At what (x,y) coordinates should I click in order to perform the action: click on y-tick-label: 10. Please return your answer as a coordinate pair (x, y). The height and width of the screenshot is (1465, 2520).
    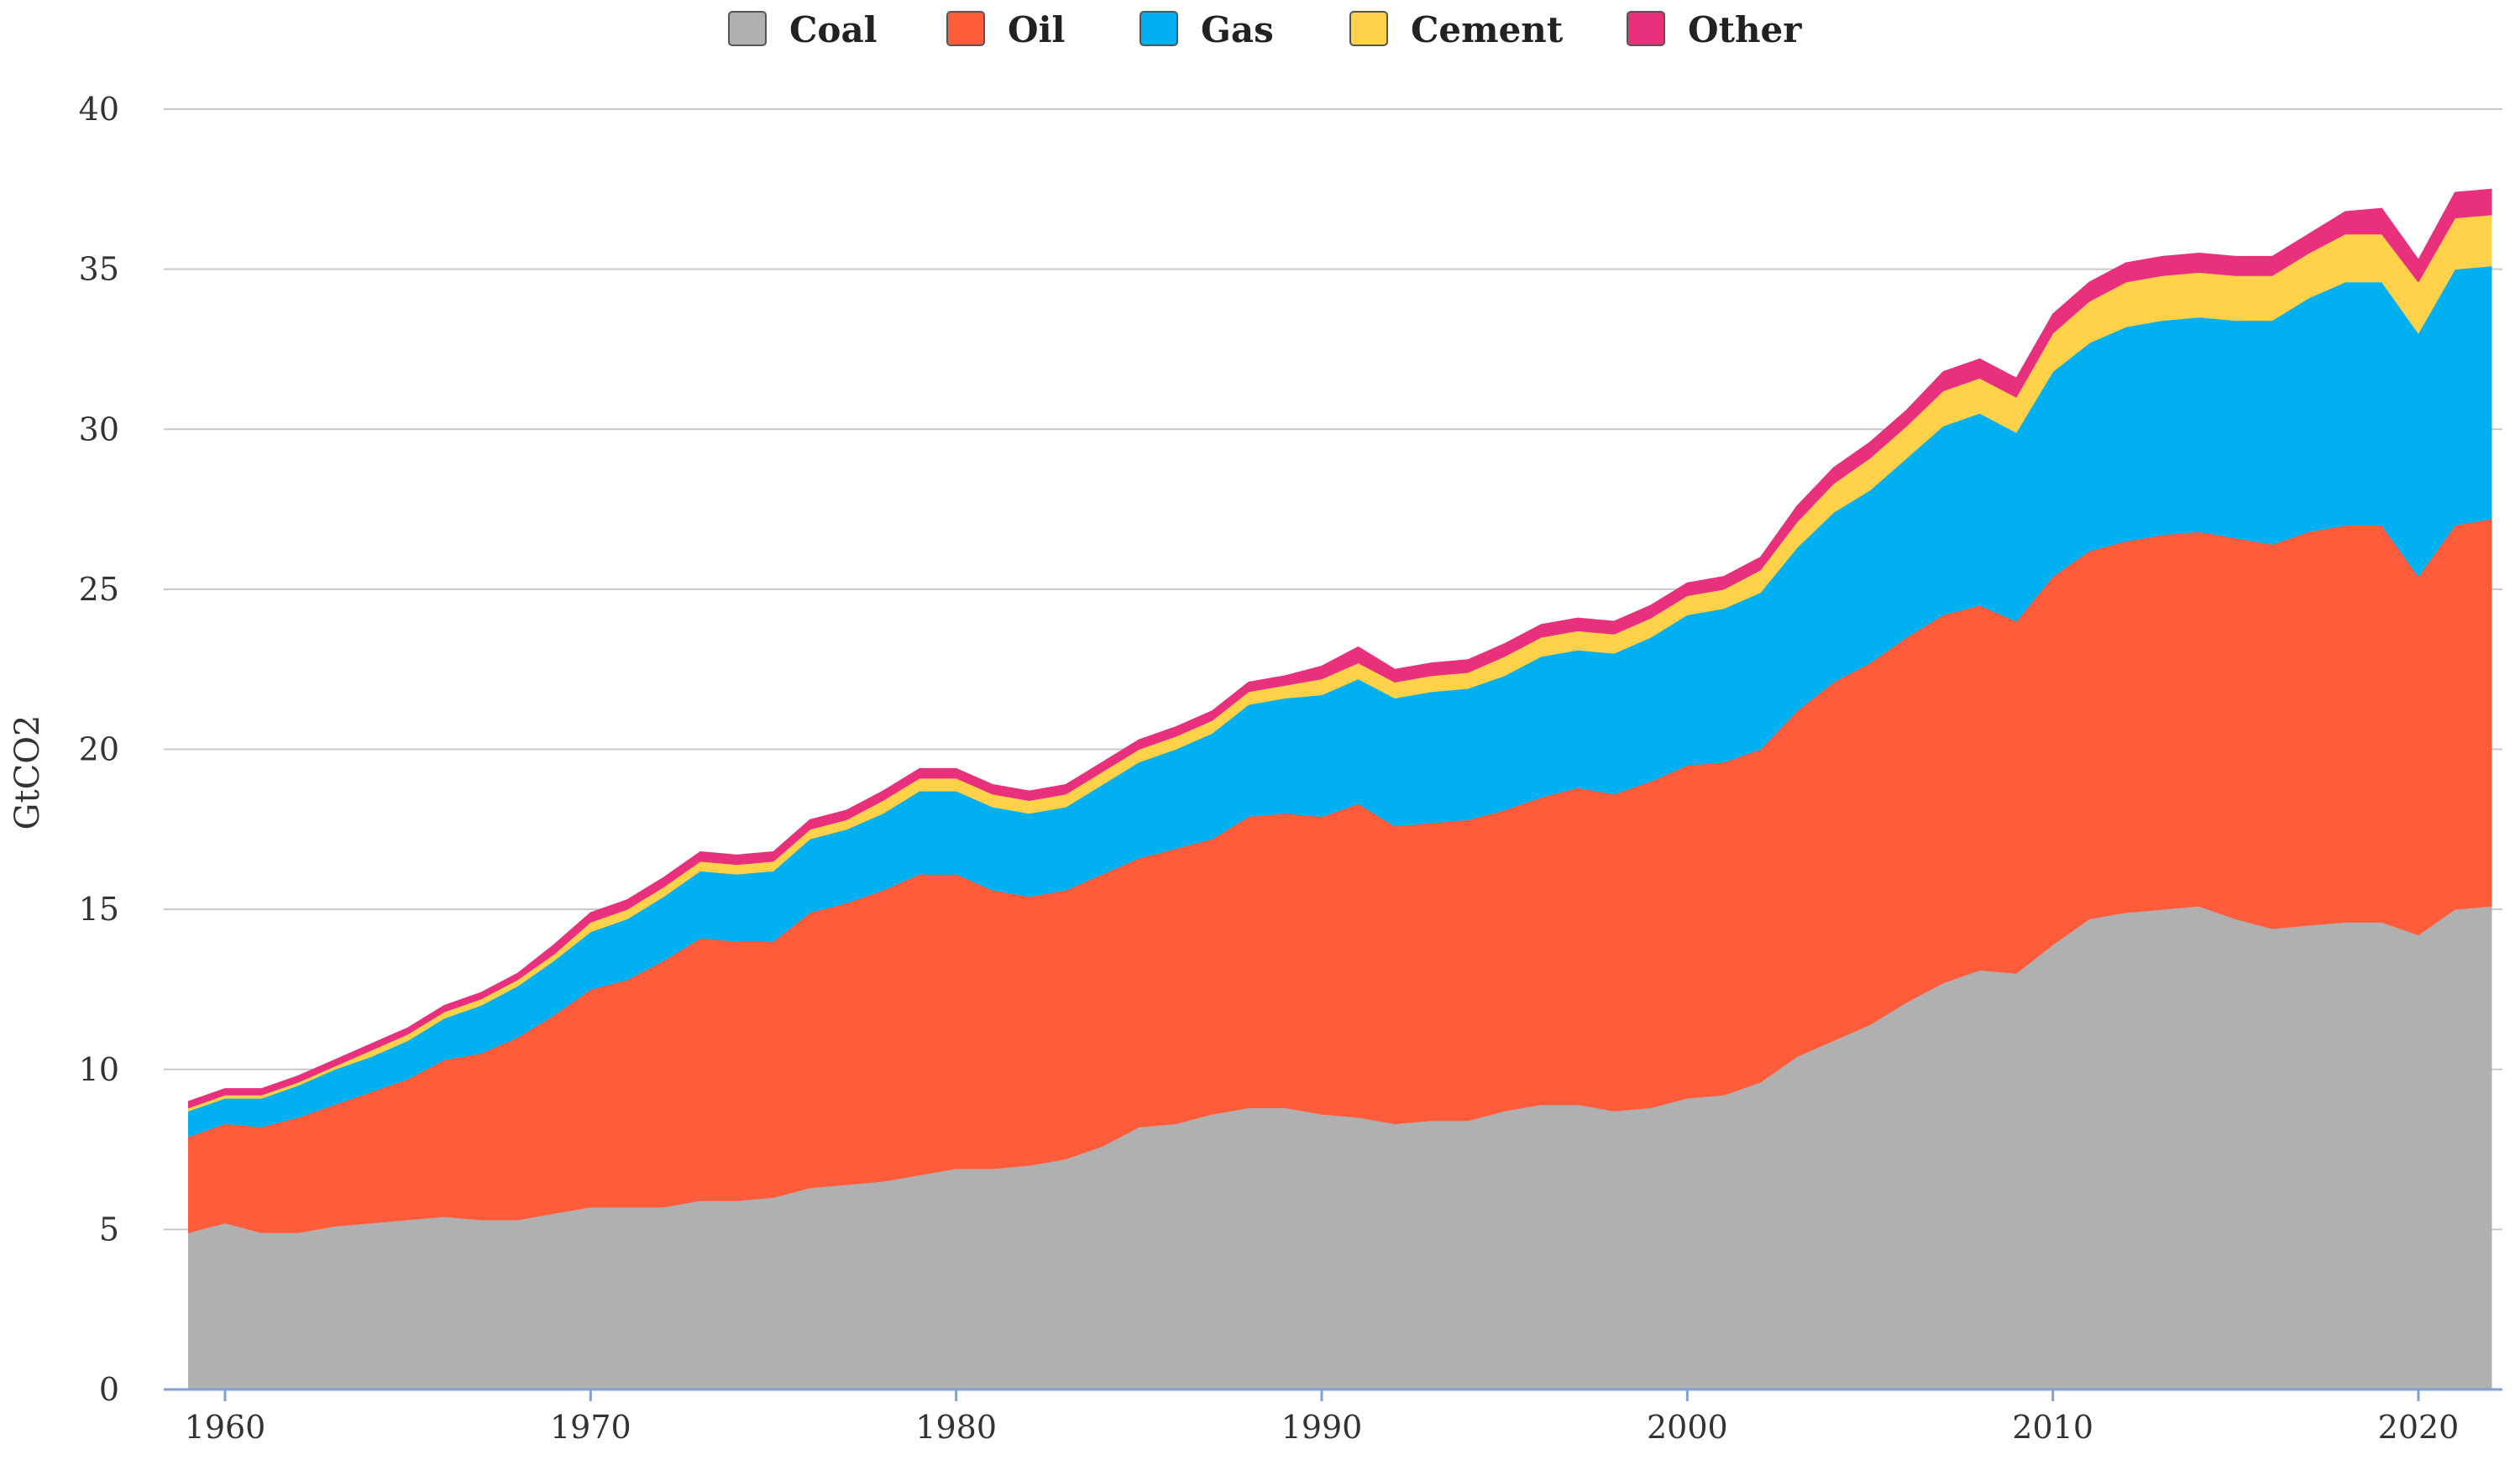
    Looking at the image, I should click on (99, 1069).